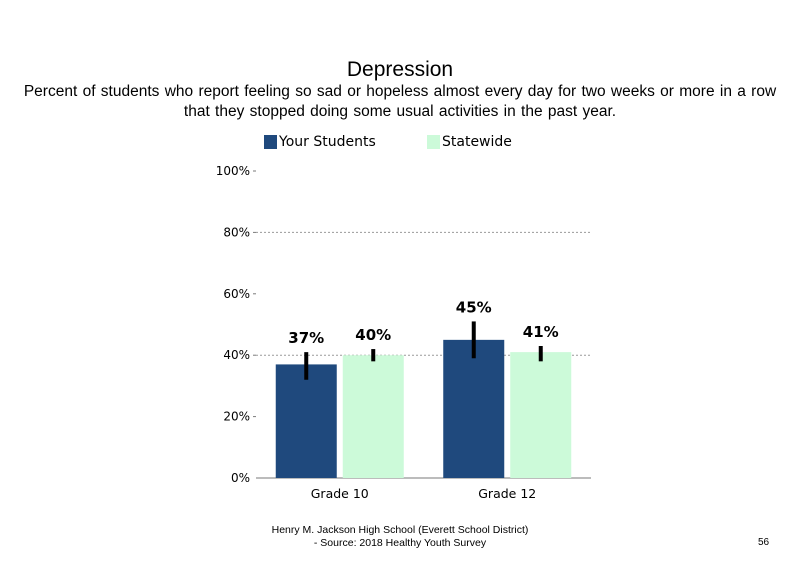 This screenshot has width=800, height=568. I want to click on y-tick-label: 80%, so click(236, 232).